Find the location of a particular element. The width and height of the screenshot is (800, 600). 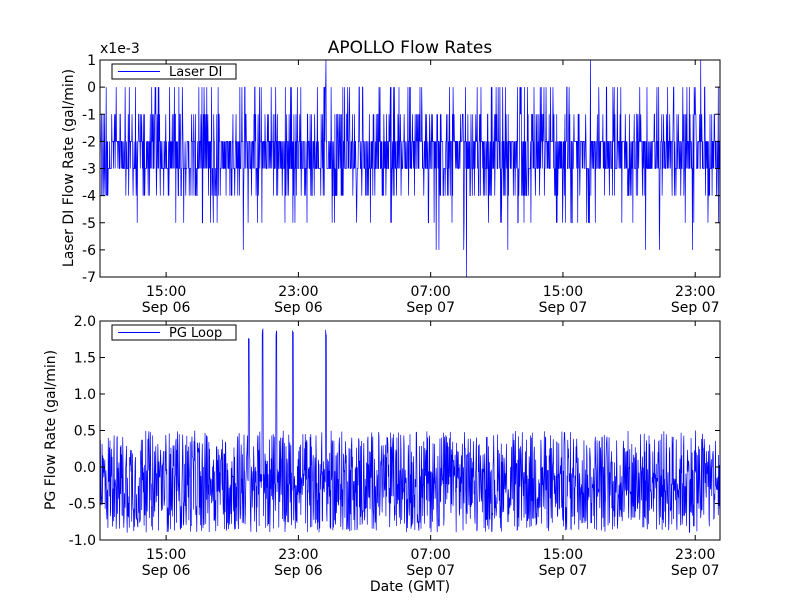

legend-label: Laser DI is located at coordinates (195, 72).